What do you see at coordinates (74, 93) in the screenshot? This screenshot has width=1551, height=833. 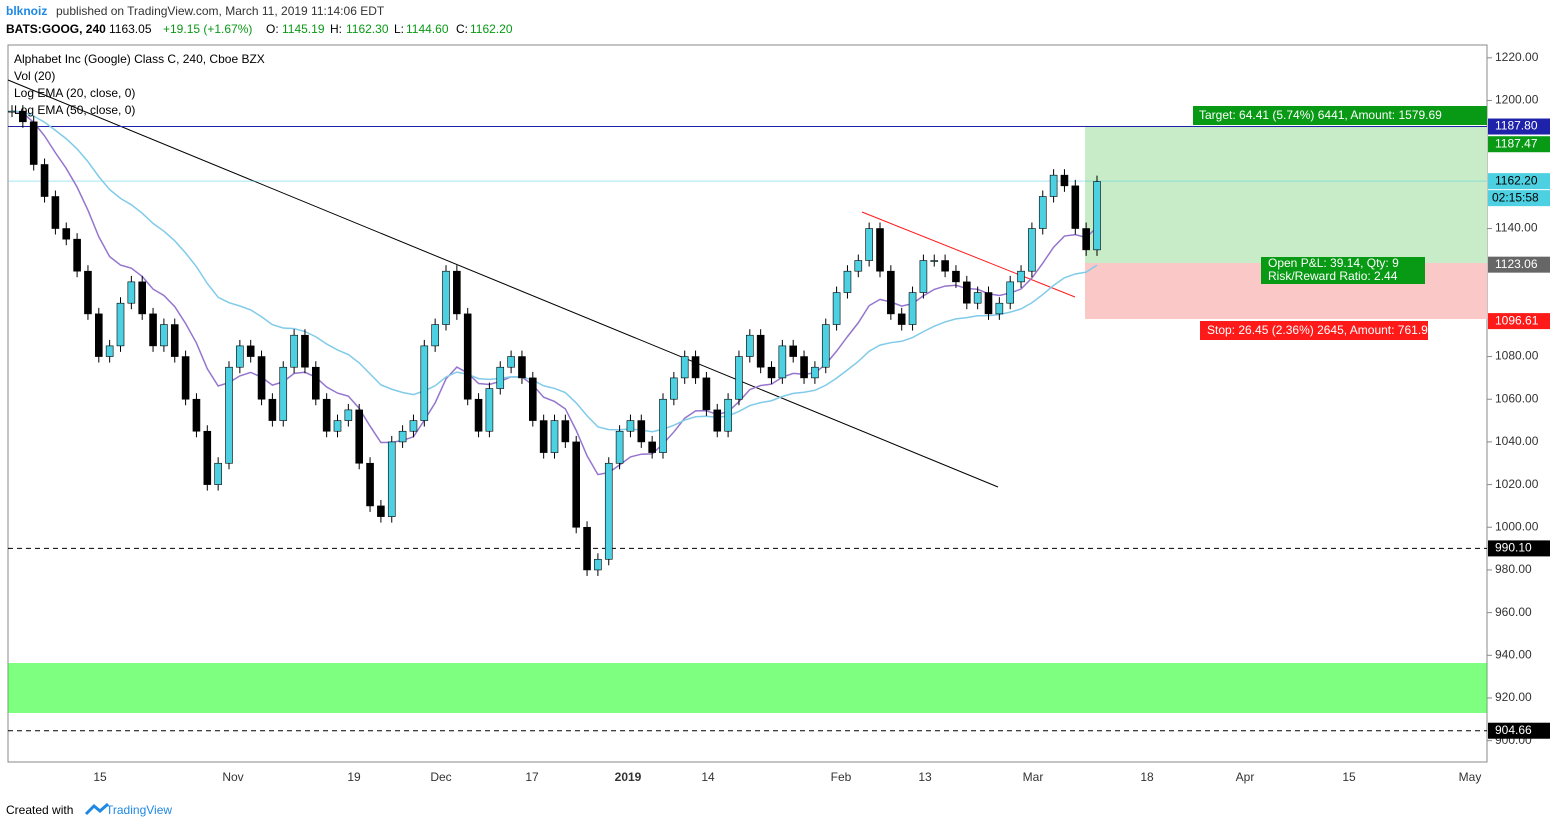 I see `legend-ema20: Log EMA (20, close, 0)` at bounding box center [74, 93].